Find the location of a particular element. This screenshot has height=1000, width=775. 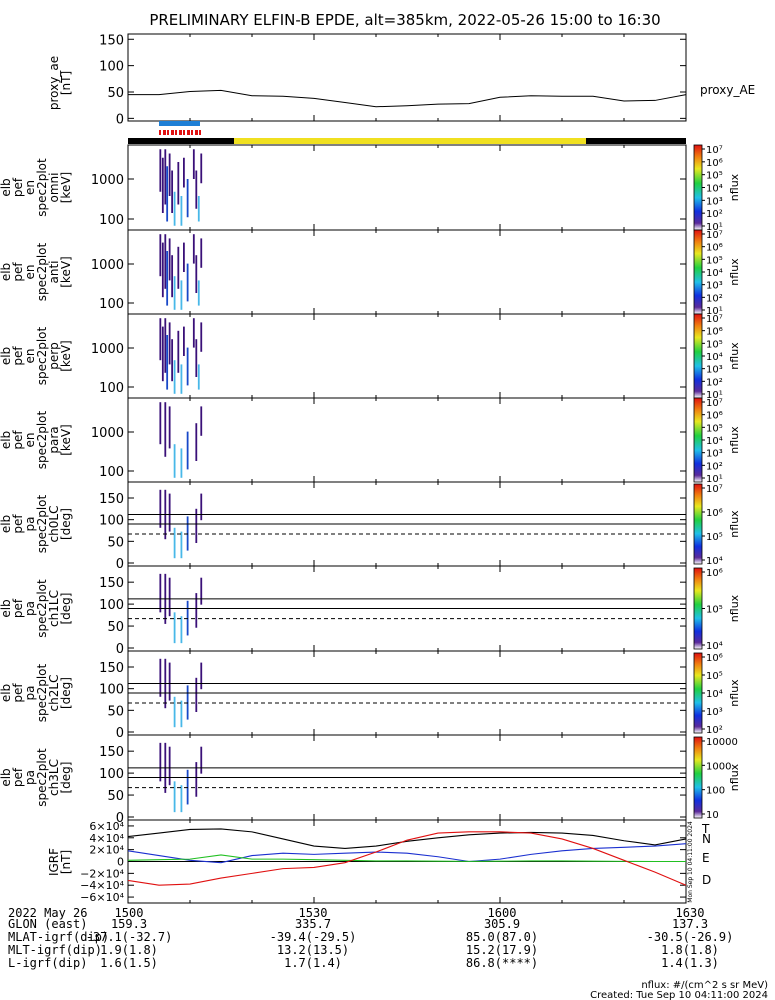

ylabel-line: elb is located at coordinates (6, 356).